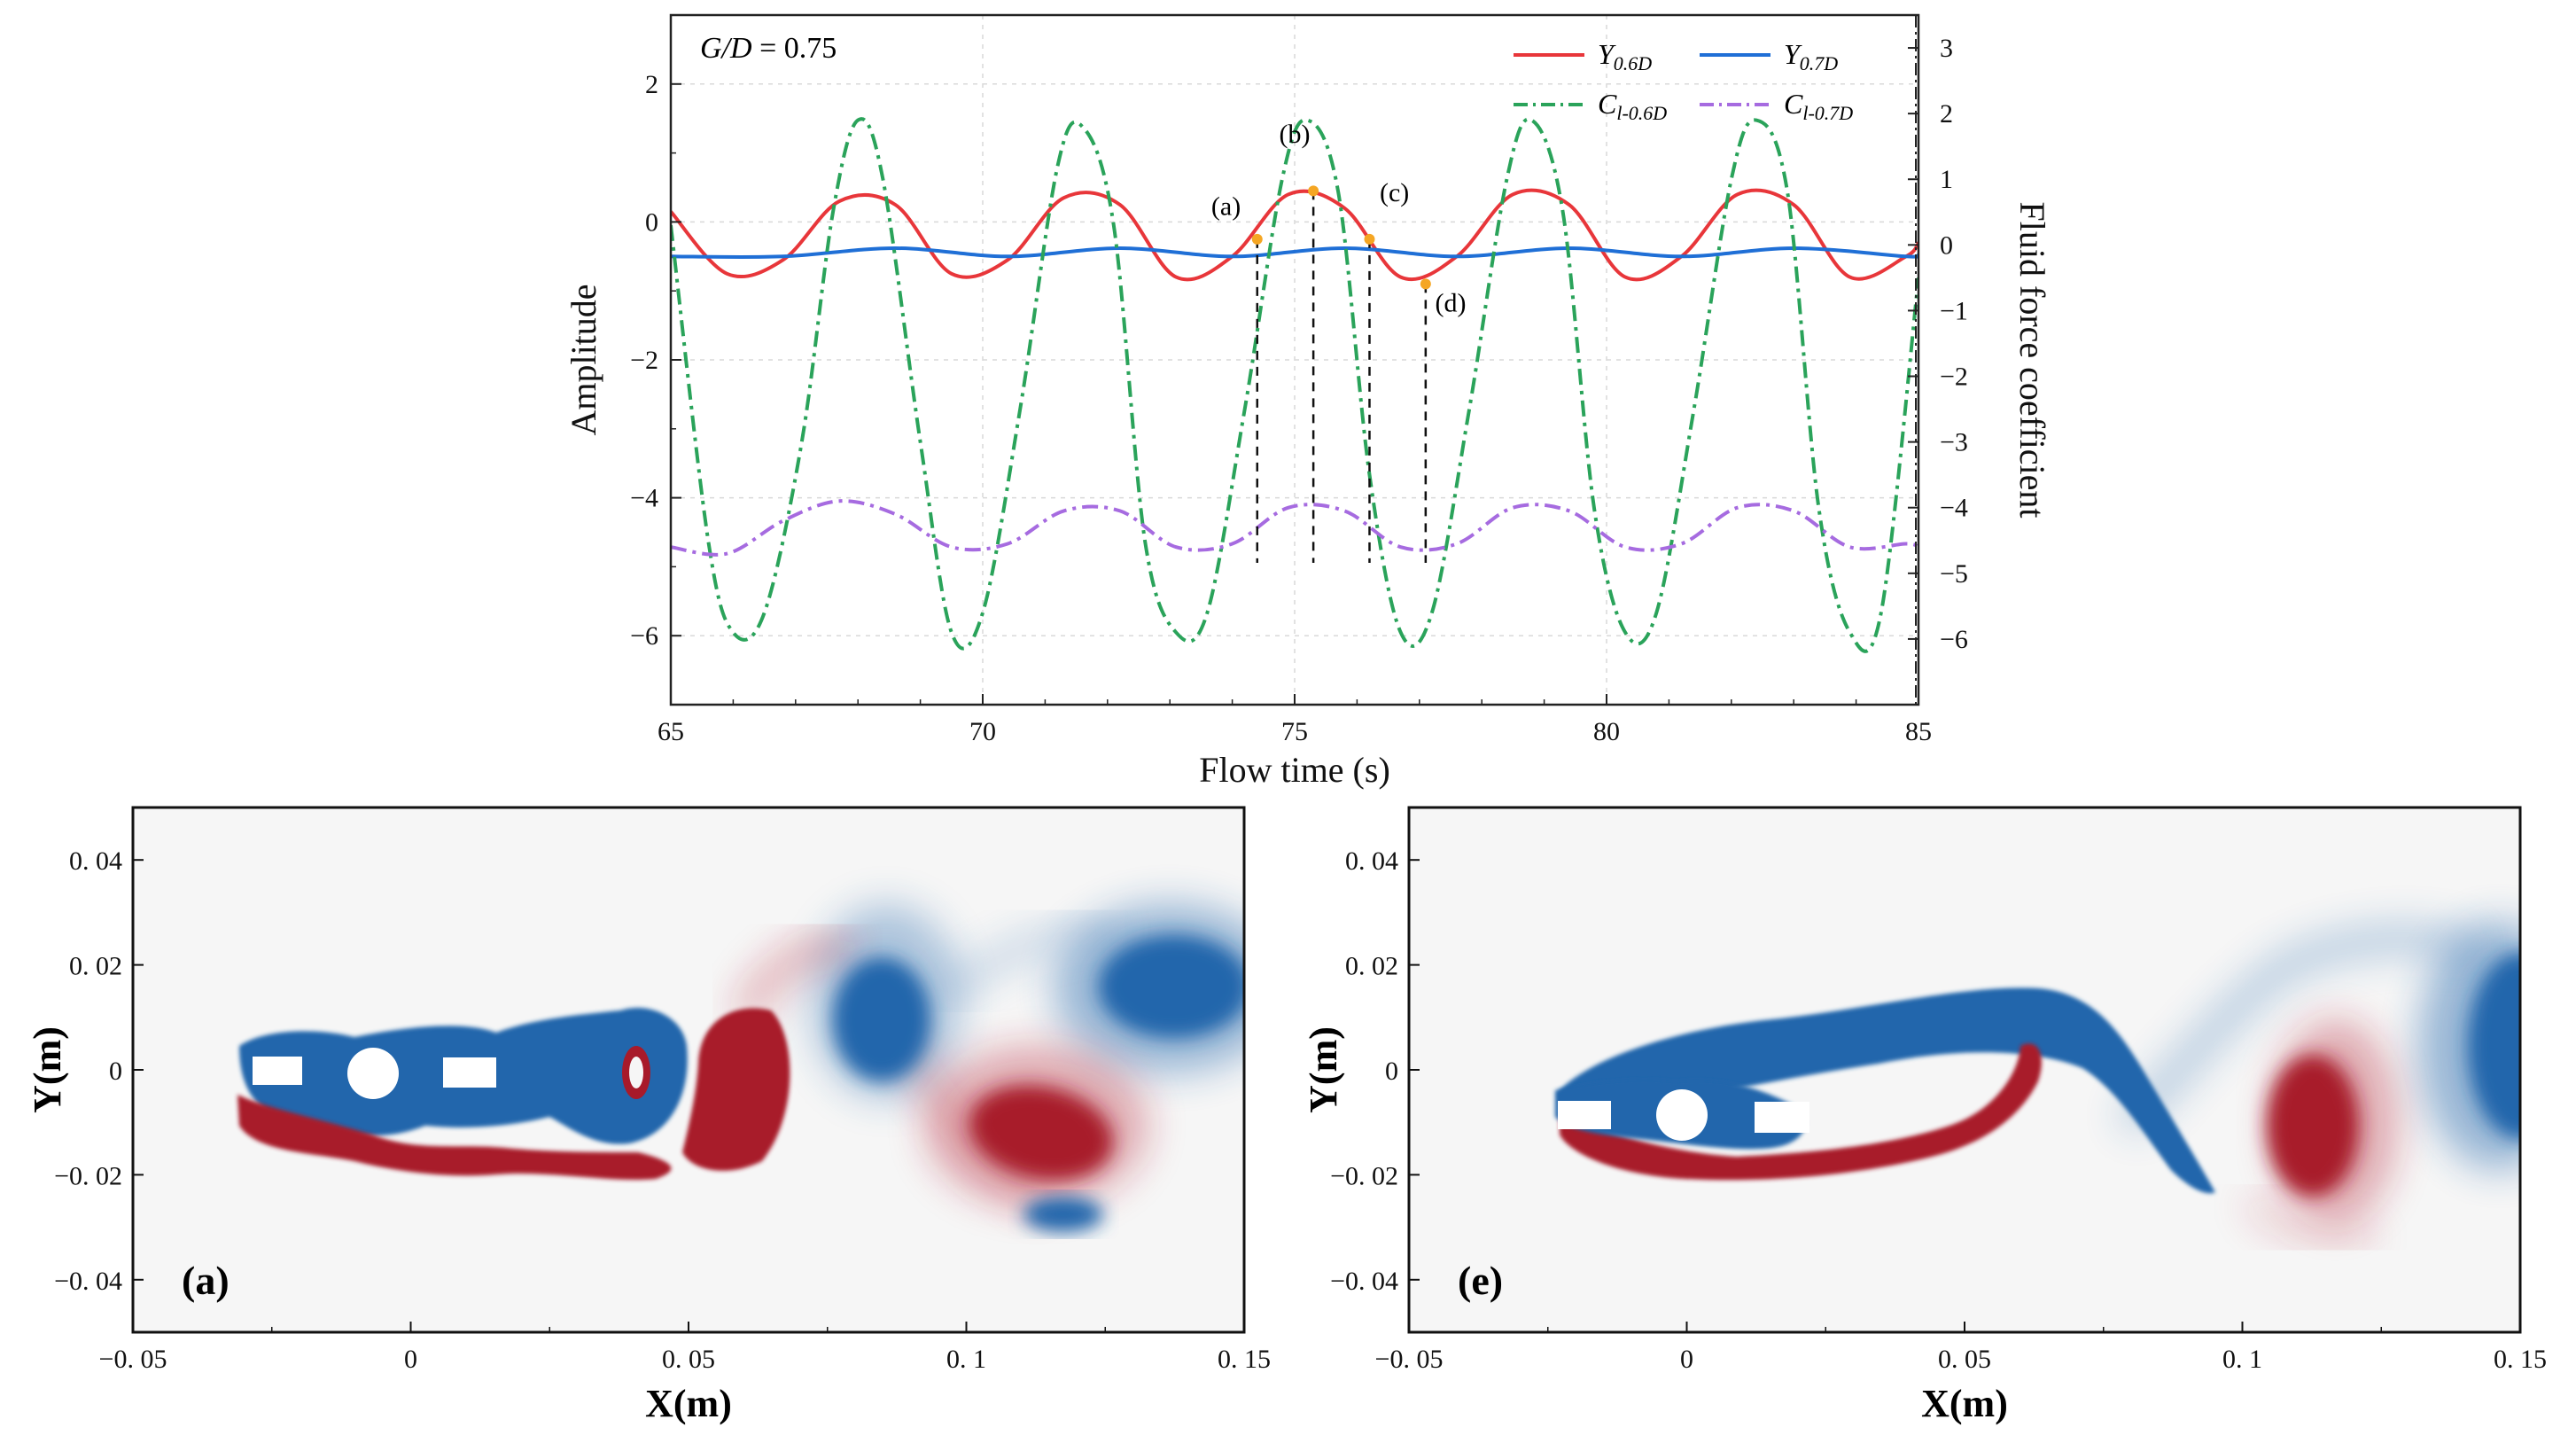 The width and height of the screenshot is (2576, 1443). What do you see at coordinates (470, 1072) in the screenshot?
I see `panel-a-downstream-plate` at bounding box center [470, 1072].